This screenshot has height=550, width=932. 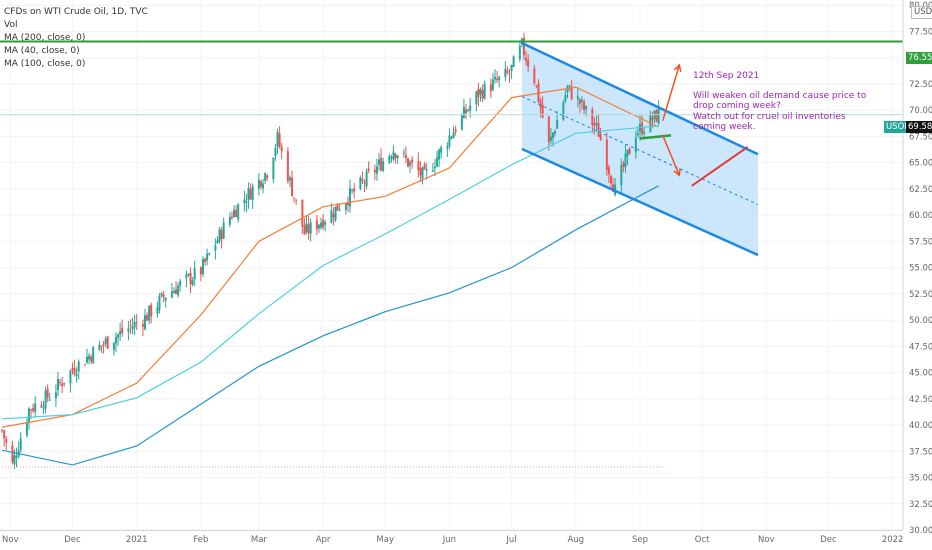 What do you see at coordinates (42, 51) in the screenshot?
I see `legend-ma40: MA (40, close, 0)` at bounding box center [42, 51].